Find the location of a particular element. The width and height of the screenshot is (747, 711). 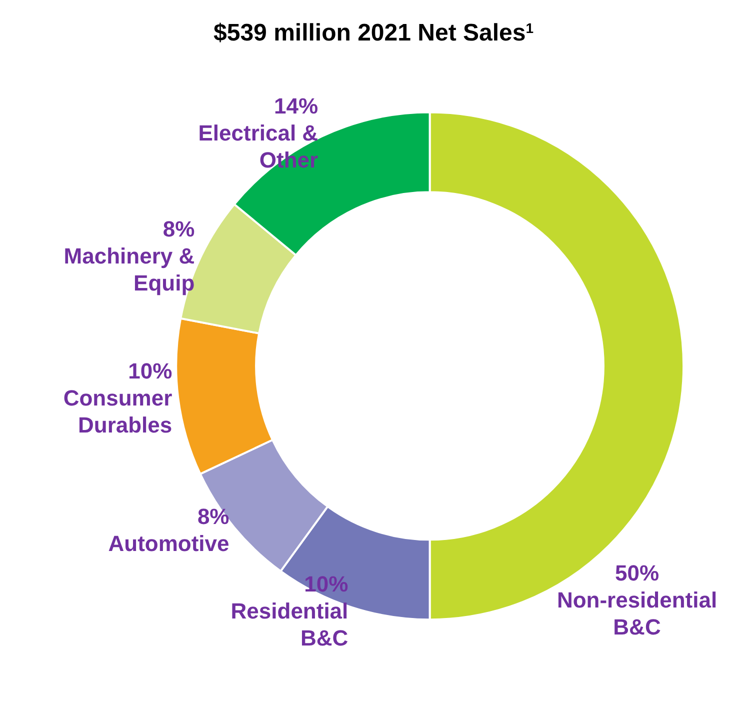

slice-label: Residential B&C is located at coordinates (289, 624).